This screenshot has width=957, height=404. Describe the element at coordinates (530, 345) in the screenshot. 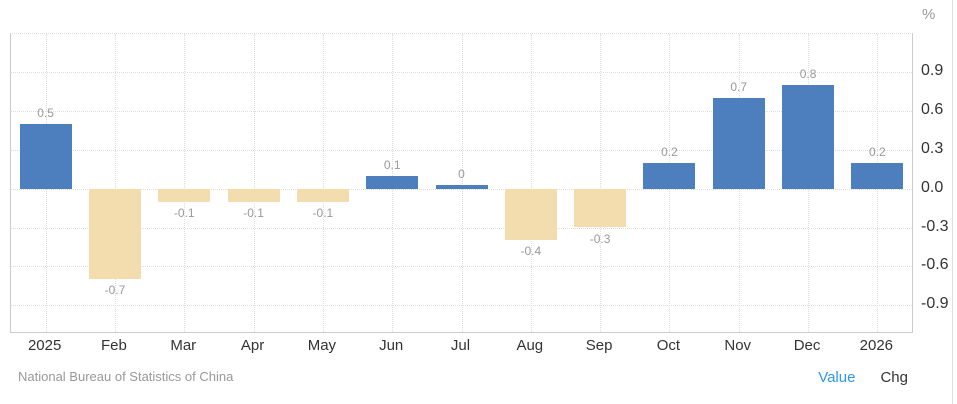

I see `x-tick-label: Aug` at that location.